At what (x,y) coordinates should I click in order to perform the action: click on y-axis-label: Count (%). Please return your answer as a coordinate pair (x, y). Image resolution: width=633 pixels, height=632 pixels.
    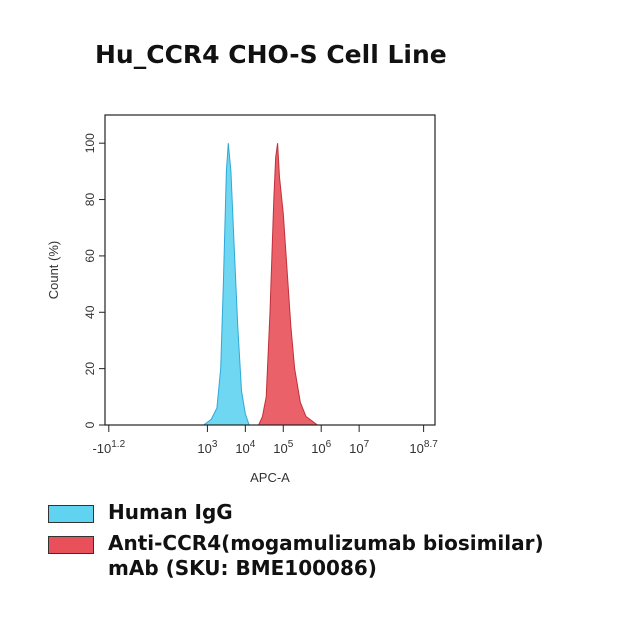
    Looking at the image, I should click on (53, 270).